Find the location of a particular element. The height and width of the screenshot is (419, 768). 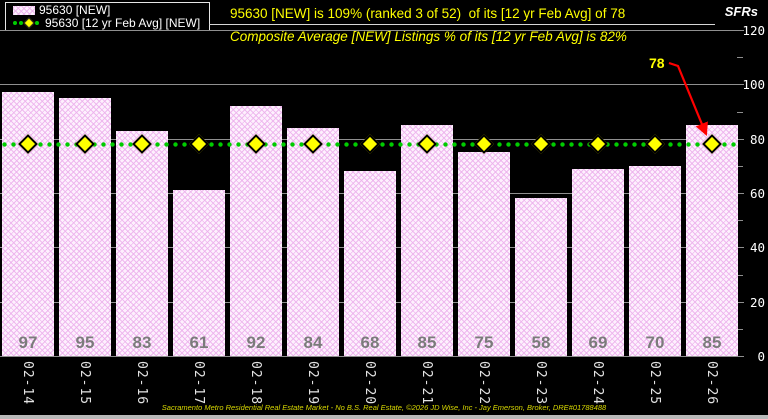

x-tick-label: 02-21 is located at coordinates (426, 383).